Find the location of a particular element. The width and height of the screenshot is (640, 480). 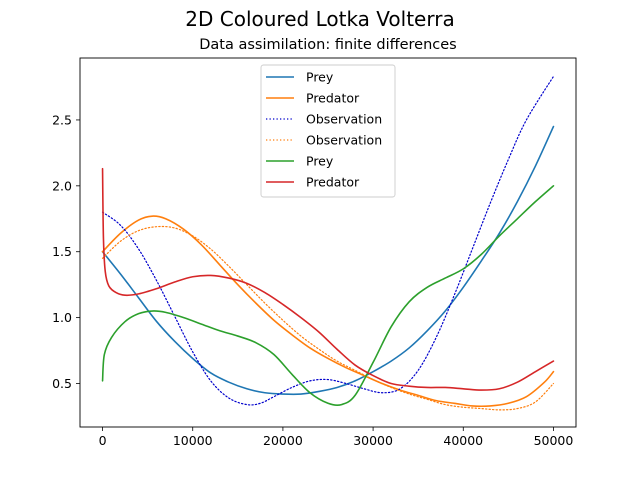

x-tick-label: 50000 is located at coordinates (554, 440).